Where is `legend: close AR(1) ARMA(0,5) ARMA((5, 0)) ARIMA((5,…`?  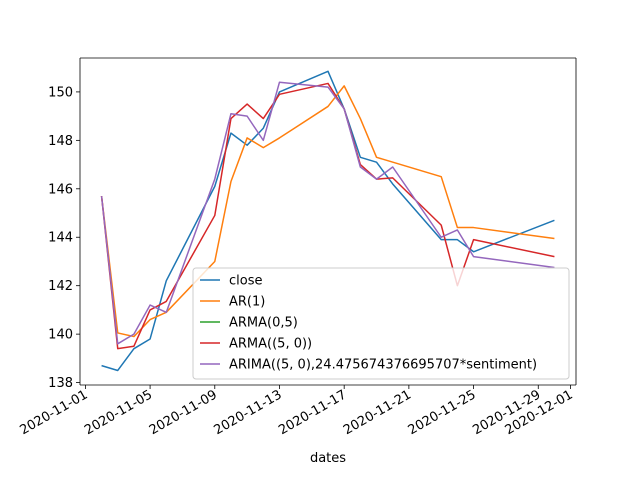 legend: close AR(1) ARMA(0,5) ARMA((5, 0)) ARIMA((5,… is located at coordinates (381, 323).